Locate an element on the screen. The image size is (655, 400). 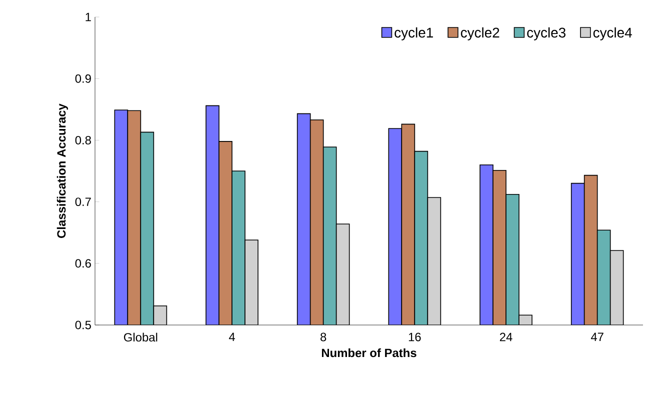
x-tick-label: 4 is located at coordinates (231, 336).